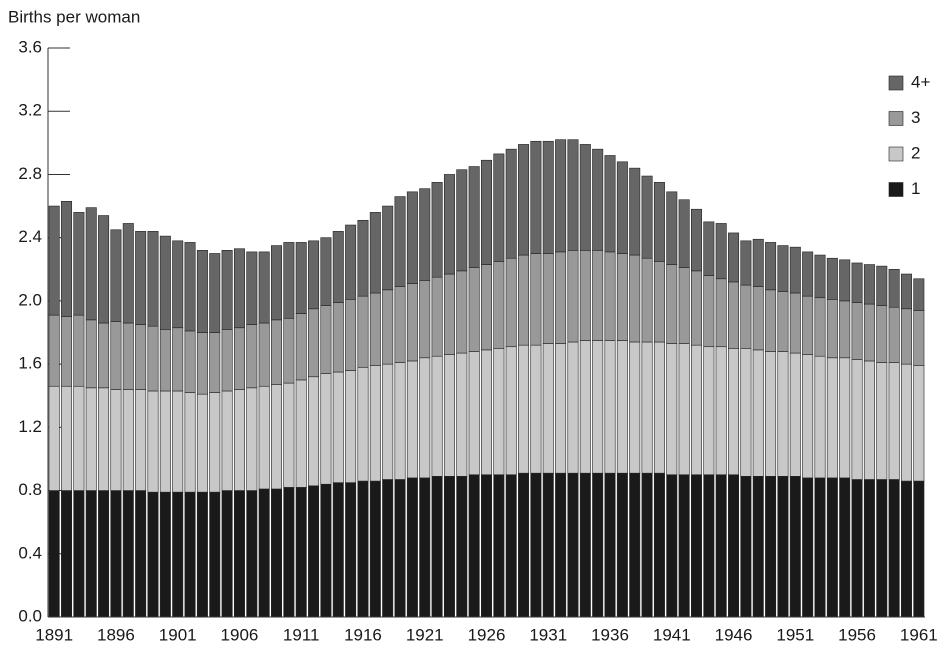  What do you see at coordinates (30, 236) in the screenshot?
I see `y-tick-label: 2.4` at bounding box center [30, 236].